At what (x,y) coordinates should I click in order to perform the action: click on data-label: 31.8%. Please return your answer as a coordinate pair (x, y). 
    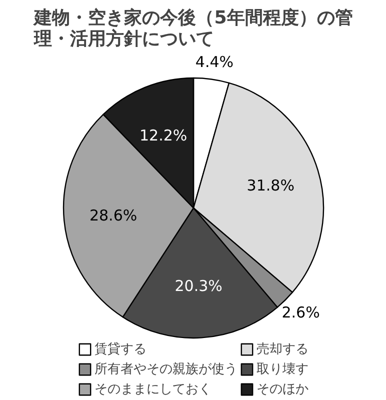
    Looking at the image, I should click on (270, 185).